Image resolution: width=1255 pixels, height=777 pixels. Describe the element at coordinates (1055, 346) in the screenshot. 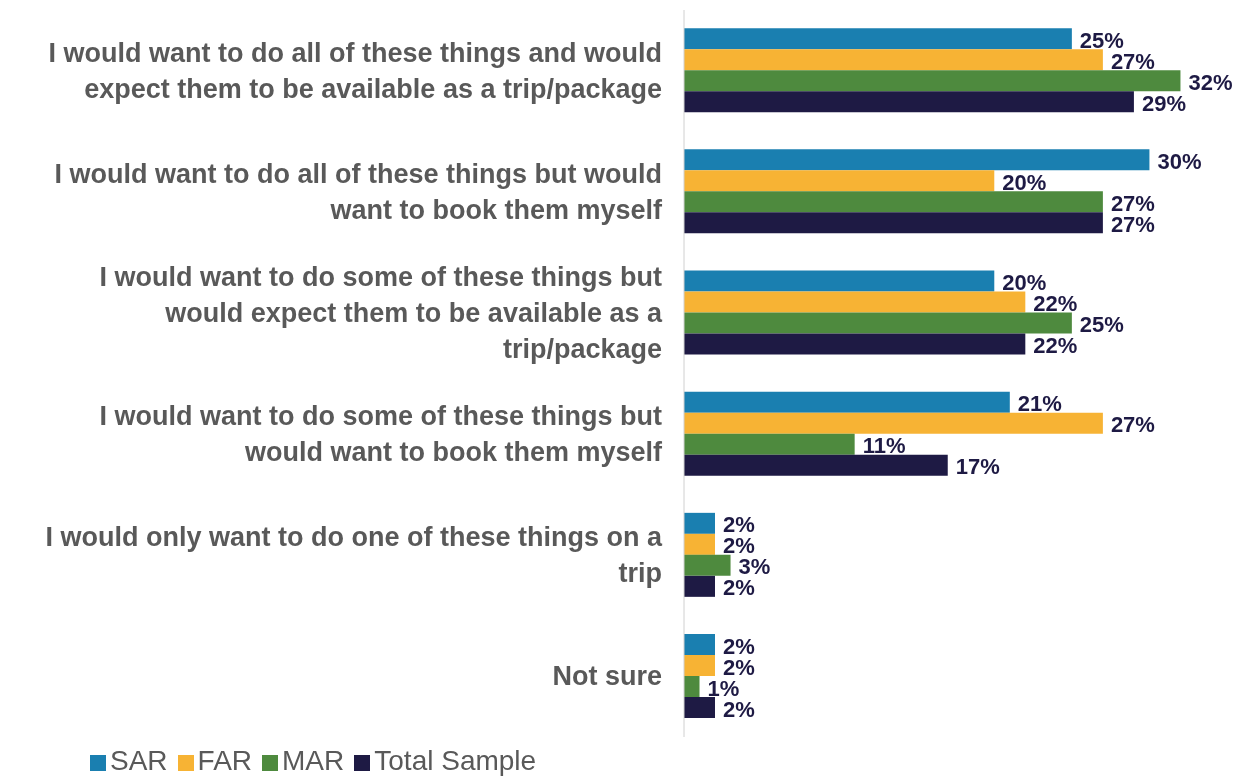

I see `data-label: 22%` at that location.